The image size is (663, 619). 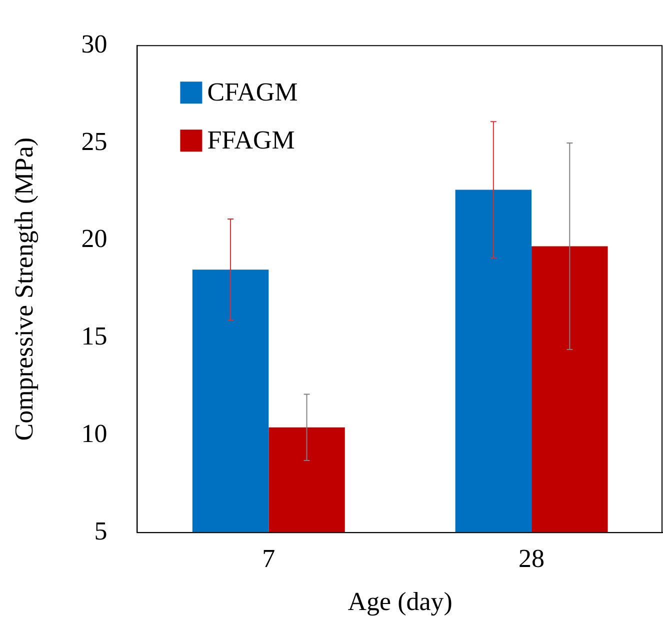 I want to click on legend-label: CFAGM, so click(x=252, y=91).